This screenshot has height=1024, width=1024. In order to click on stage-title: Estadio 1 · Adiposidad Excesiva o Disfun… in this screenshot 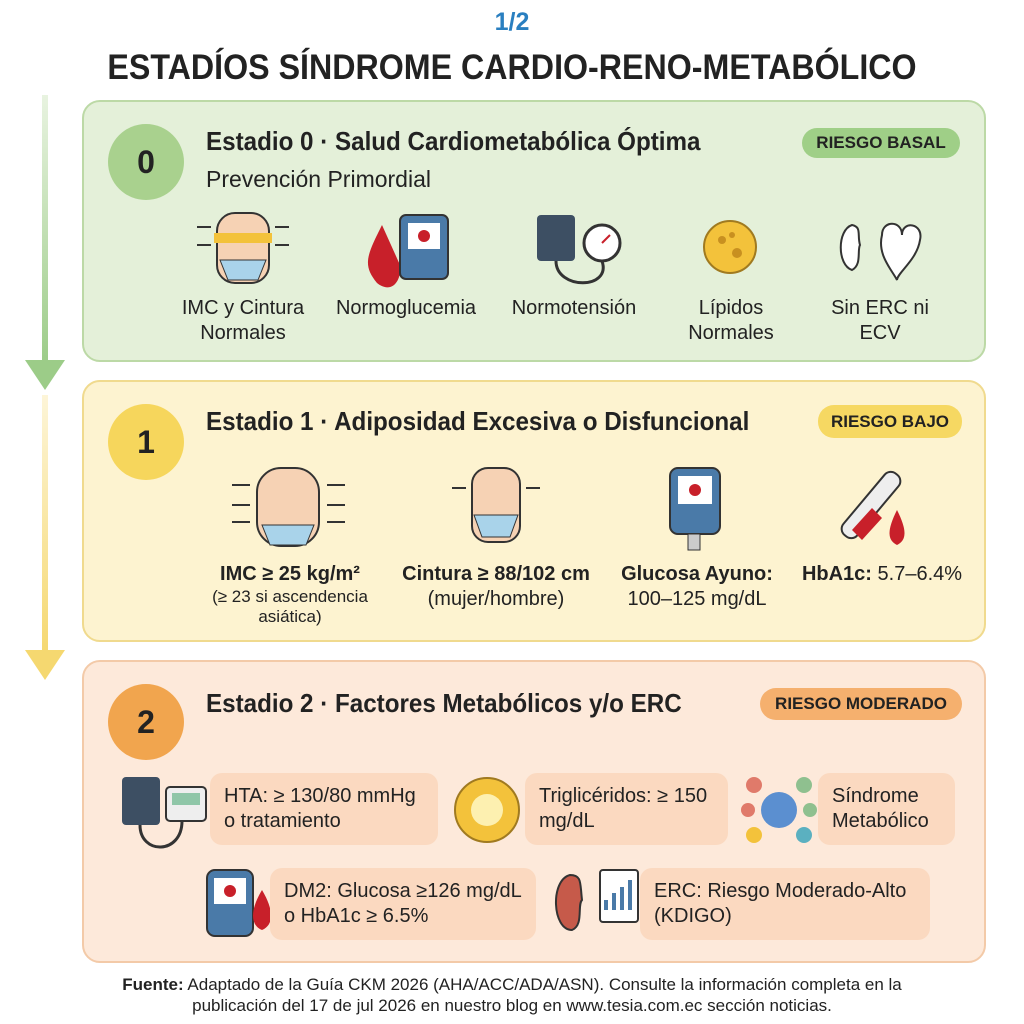, I will do `click(478, 421)`.